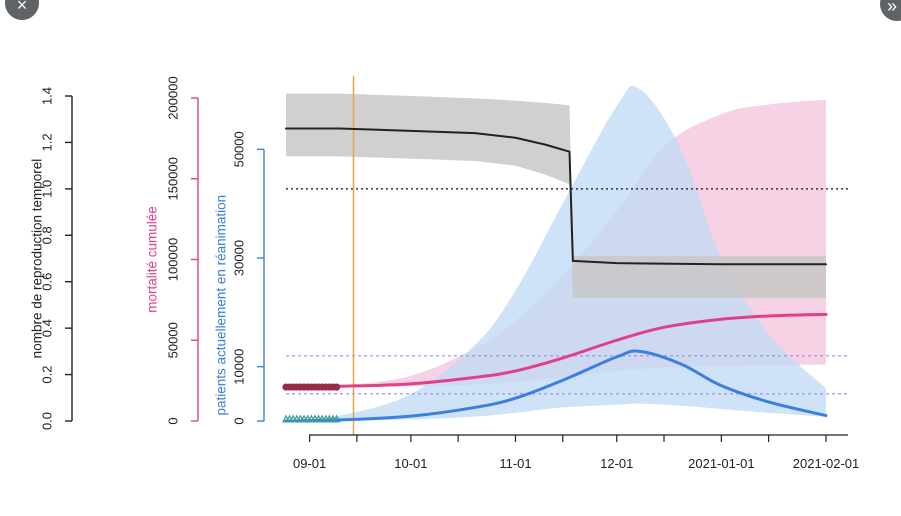  What do you see at coordinates (238, 367) in the screenshot?
I see `icu-tick-label: 10000` at bounding box center [238, 367].